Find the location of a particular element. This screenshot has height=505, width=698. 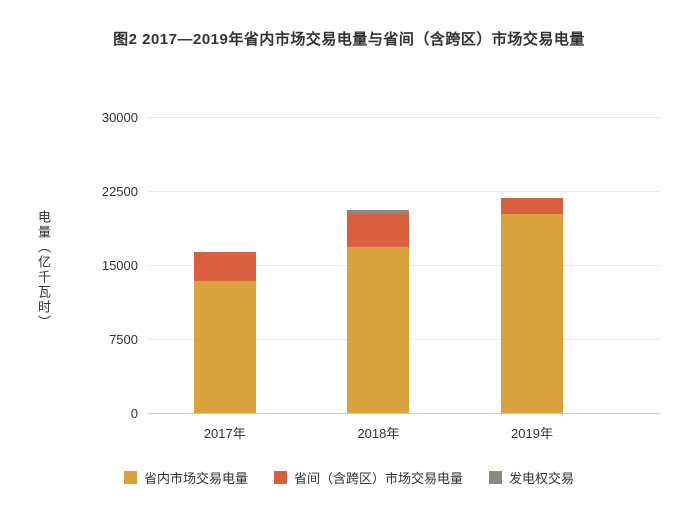

x-axis-labels: 2017年 2018年 2019年 is located at coordinates (404, 433).